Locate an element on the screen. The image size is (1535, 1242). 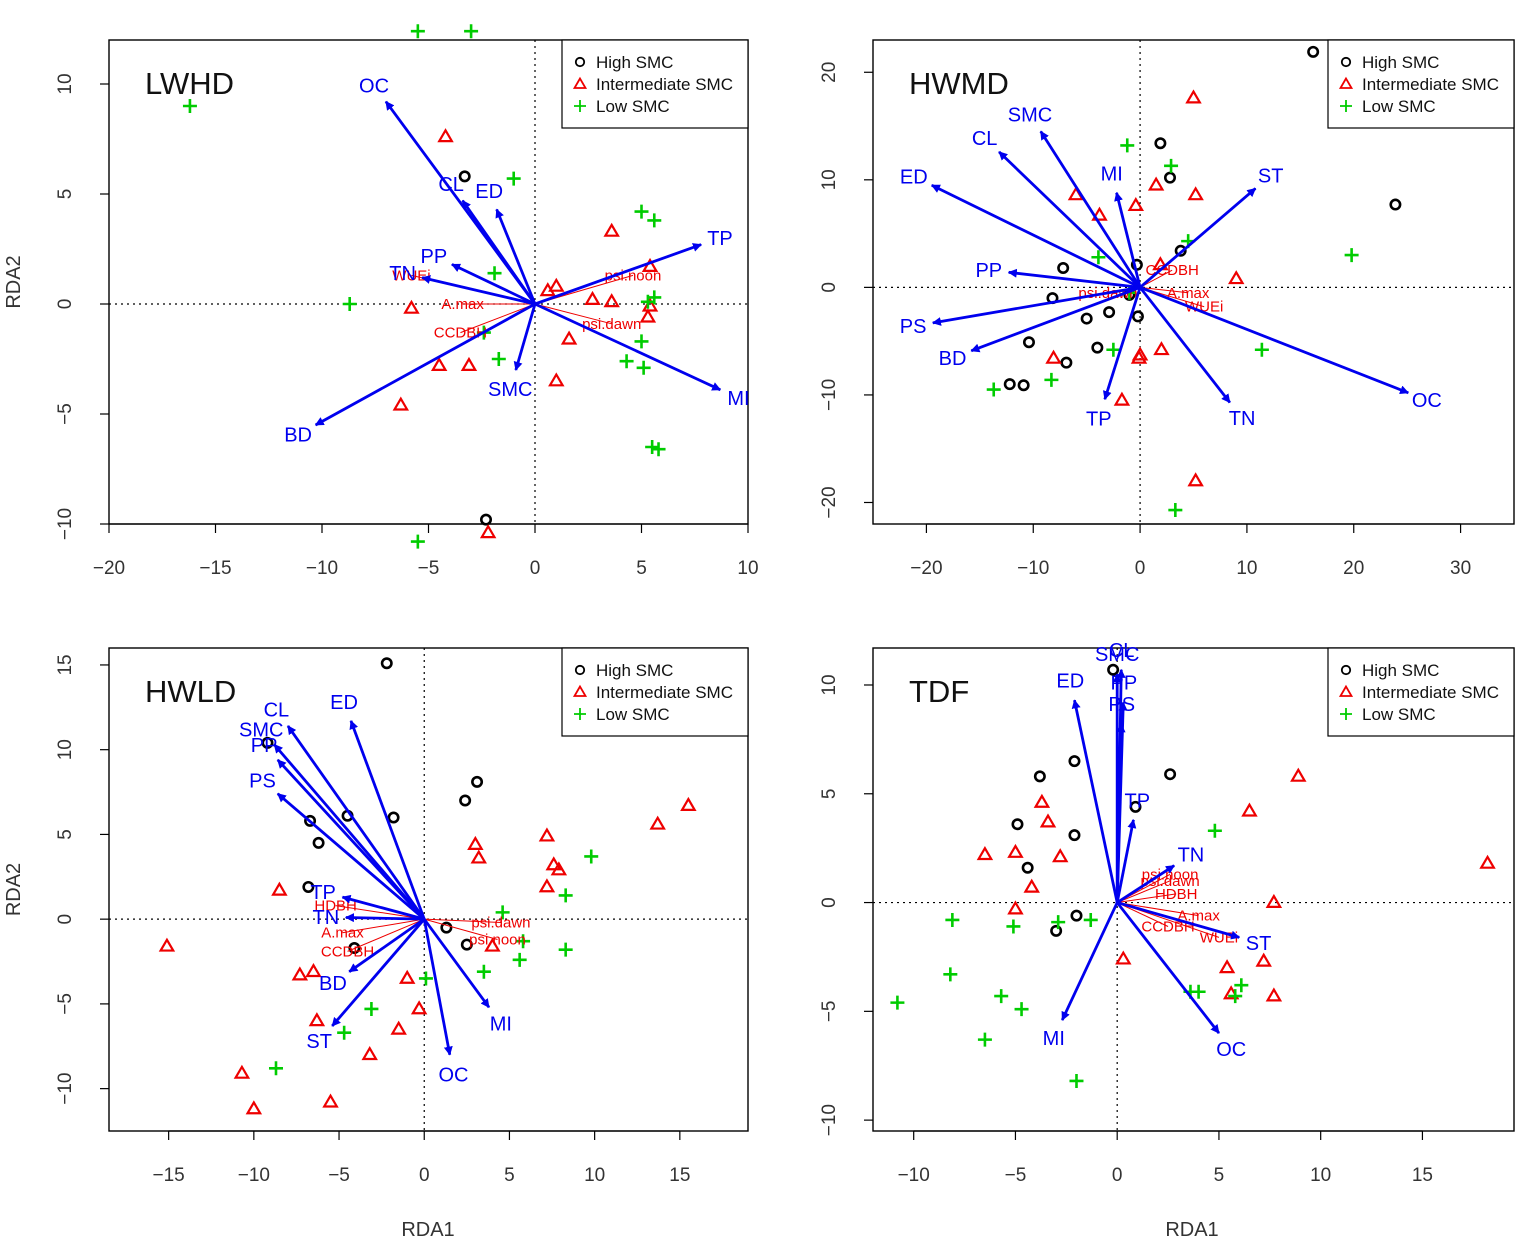
x-tick-label: −10 is located at coordinates (254, 1175).